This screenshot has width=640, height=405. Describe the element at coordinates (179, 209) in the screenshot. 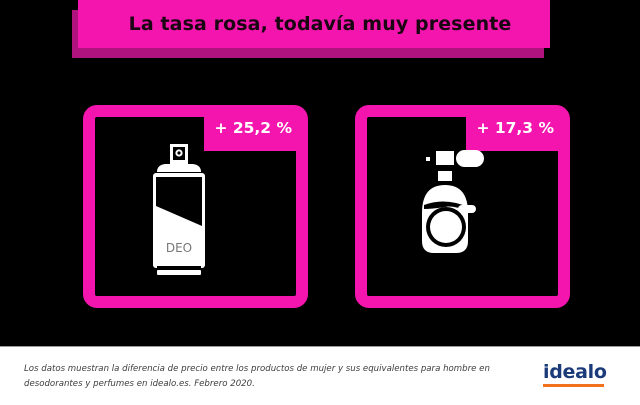

I see `deodorant-spray-icon: DEO` at that location.